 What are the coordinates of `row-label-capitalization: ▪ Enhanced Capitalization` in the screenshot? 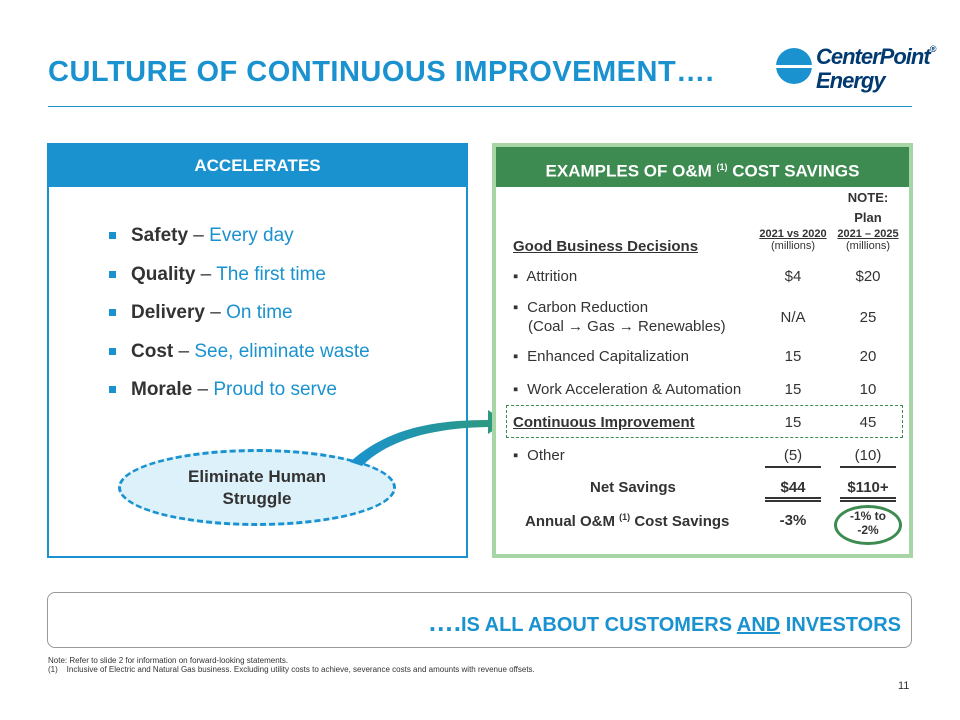 It's located at (601, 356).